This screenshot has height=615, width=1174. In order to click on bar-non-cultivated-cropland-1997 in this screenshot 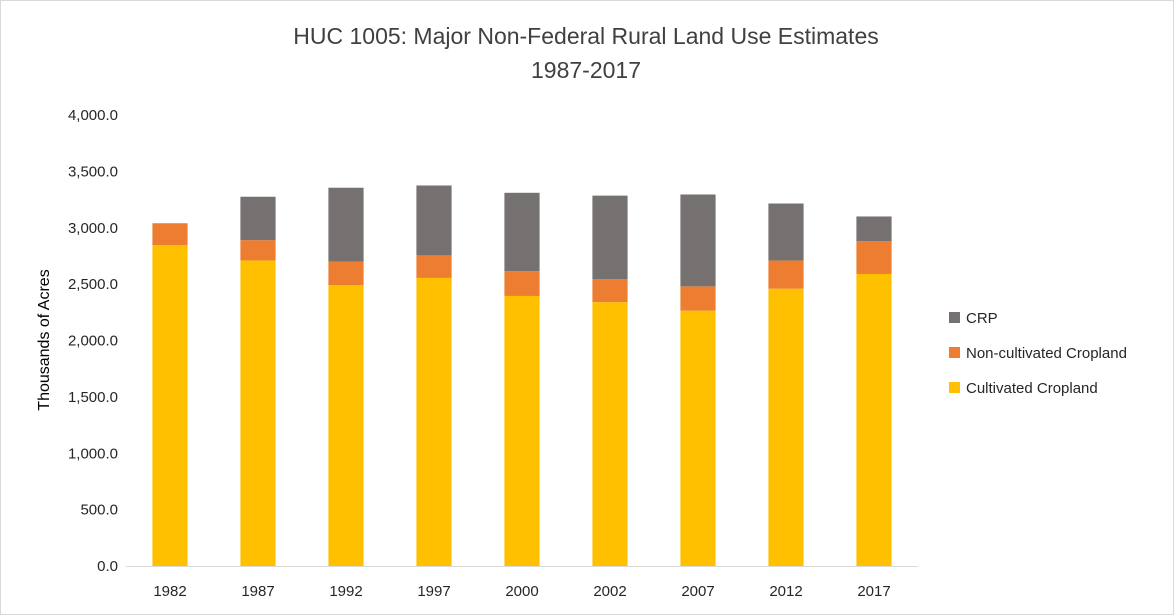, I will do `click(434, 266)`.